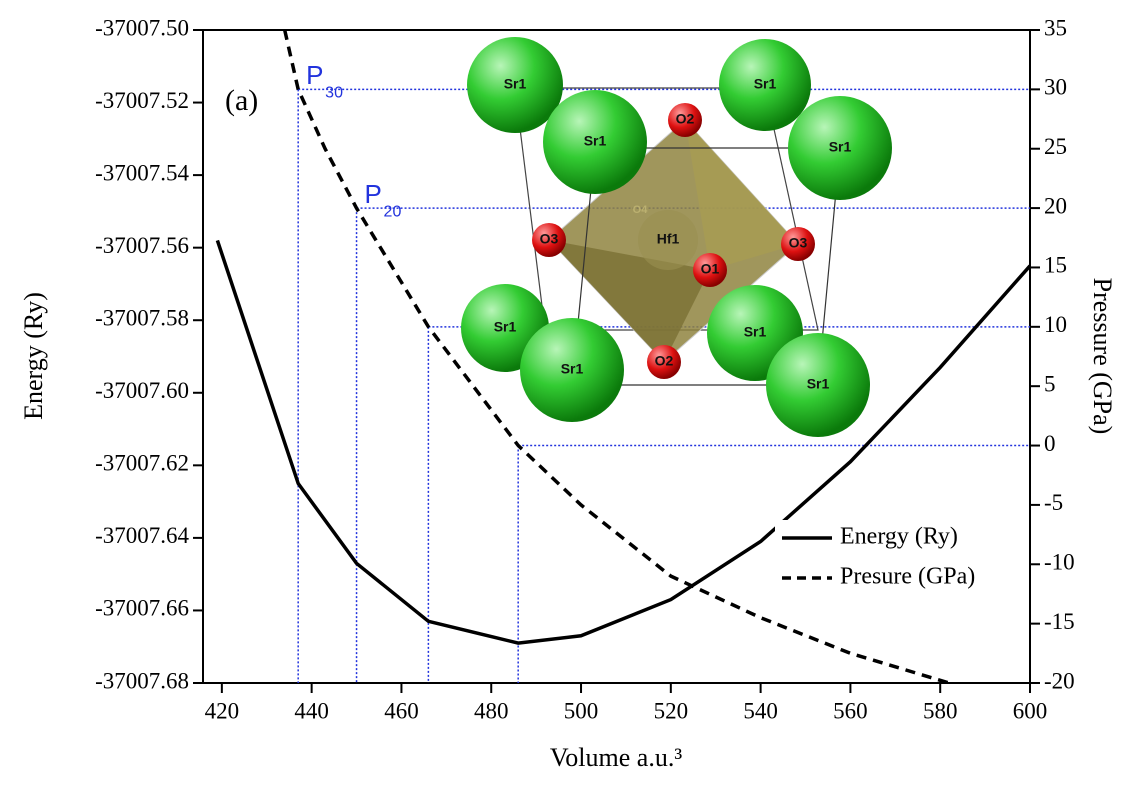 The image size is (1125, 786). I want to click on y2-tick-label: 20, so click(1055, 205).